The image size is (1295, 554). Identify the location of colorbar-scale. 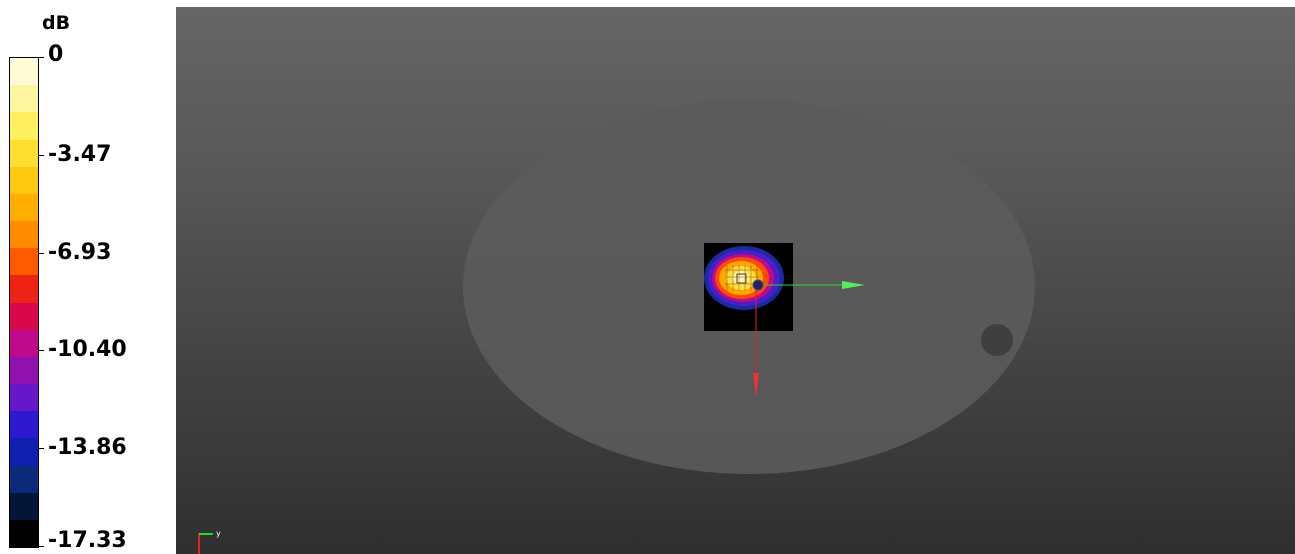
(24, 302).